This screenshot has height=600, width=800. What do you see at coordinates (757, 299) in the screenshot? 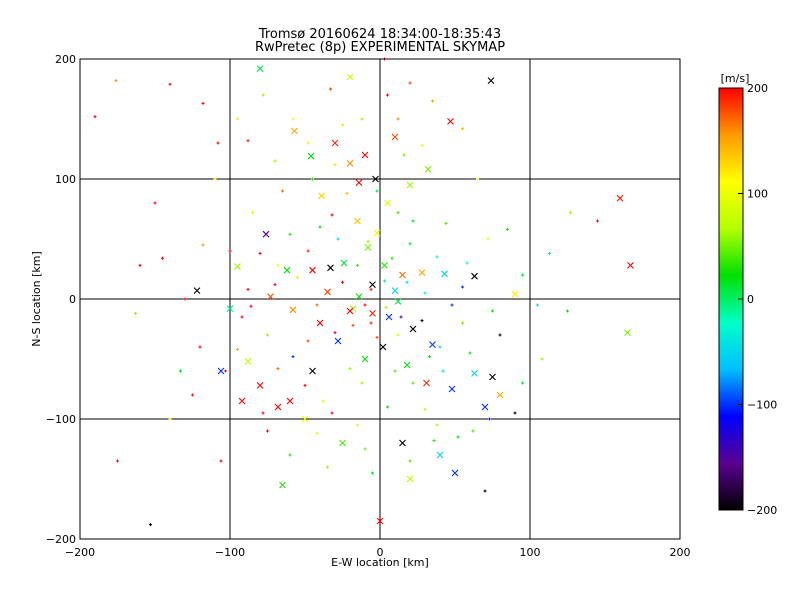
I see `colorbar-ticks: −200 −100 0 100 200` at bounding box center [757, 299].